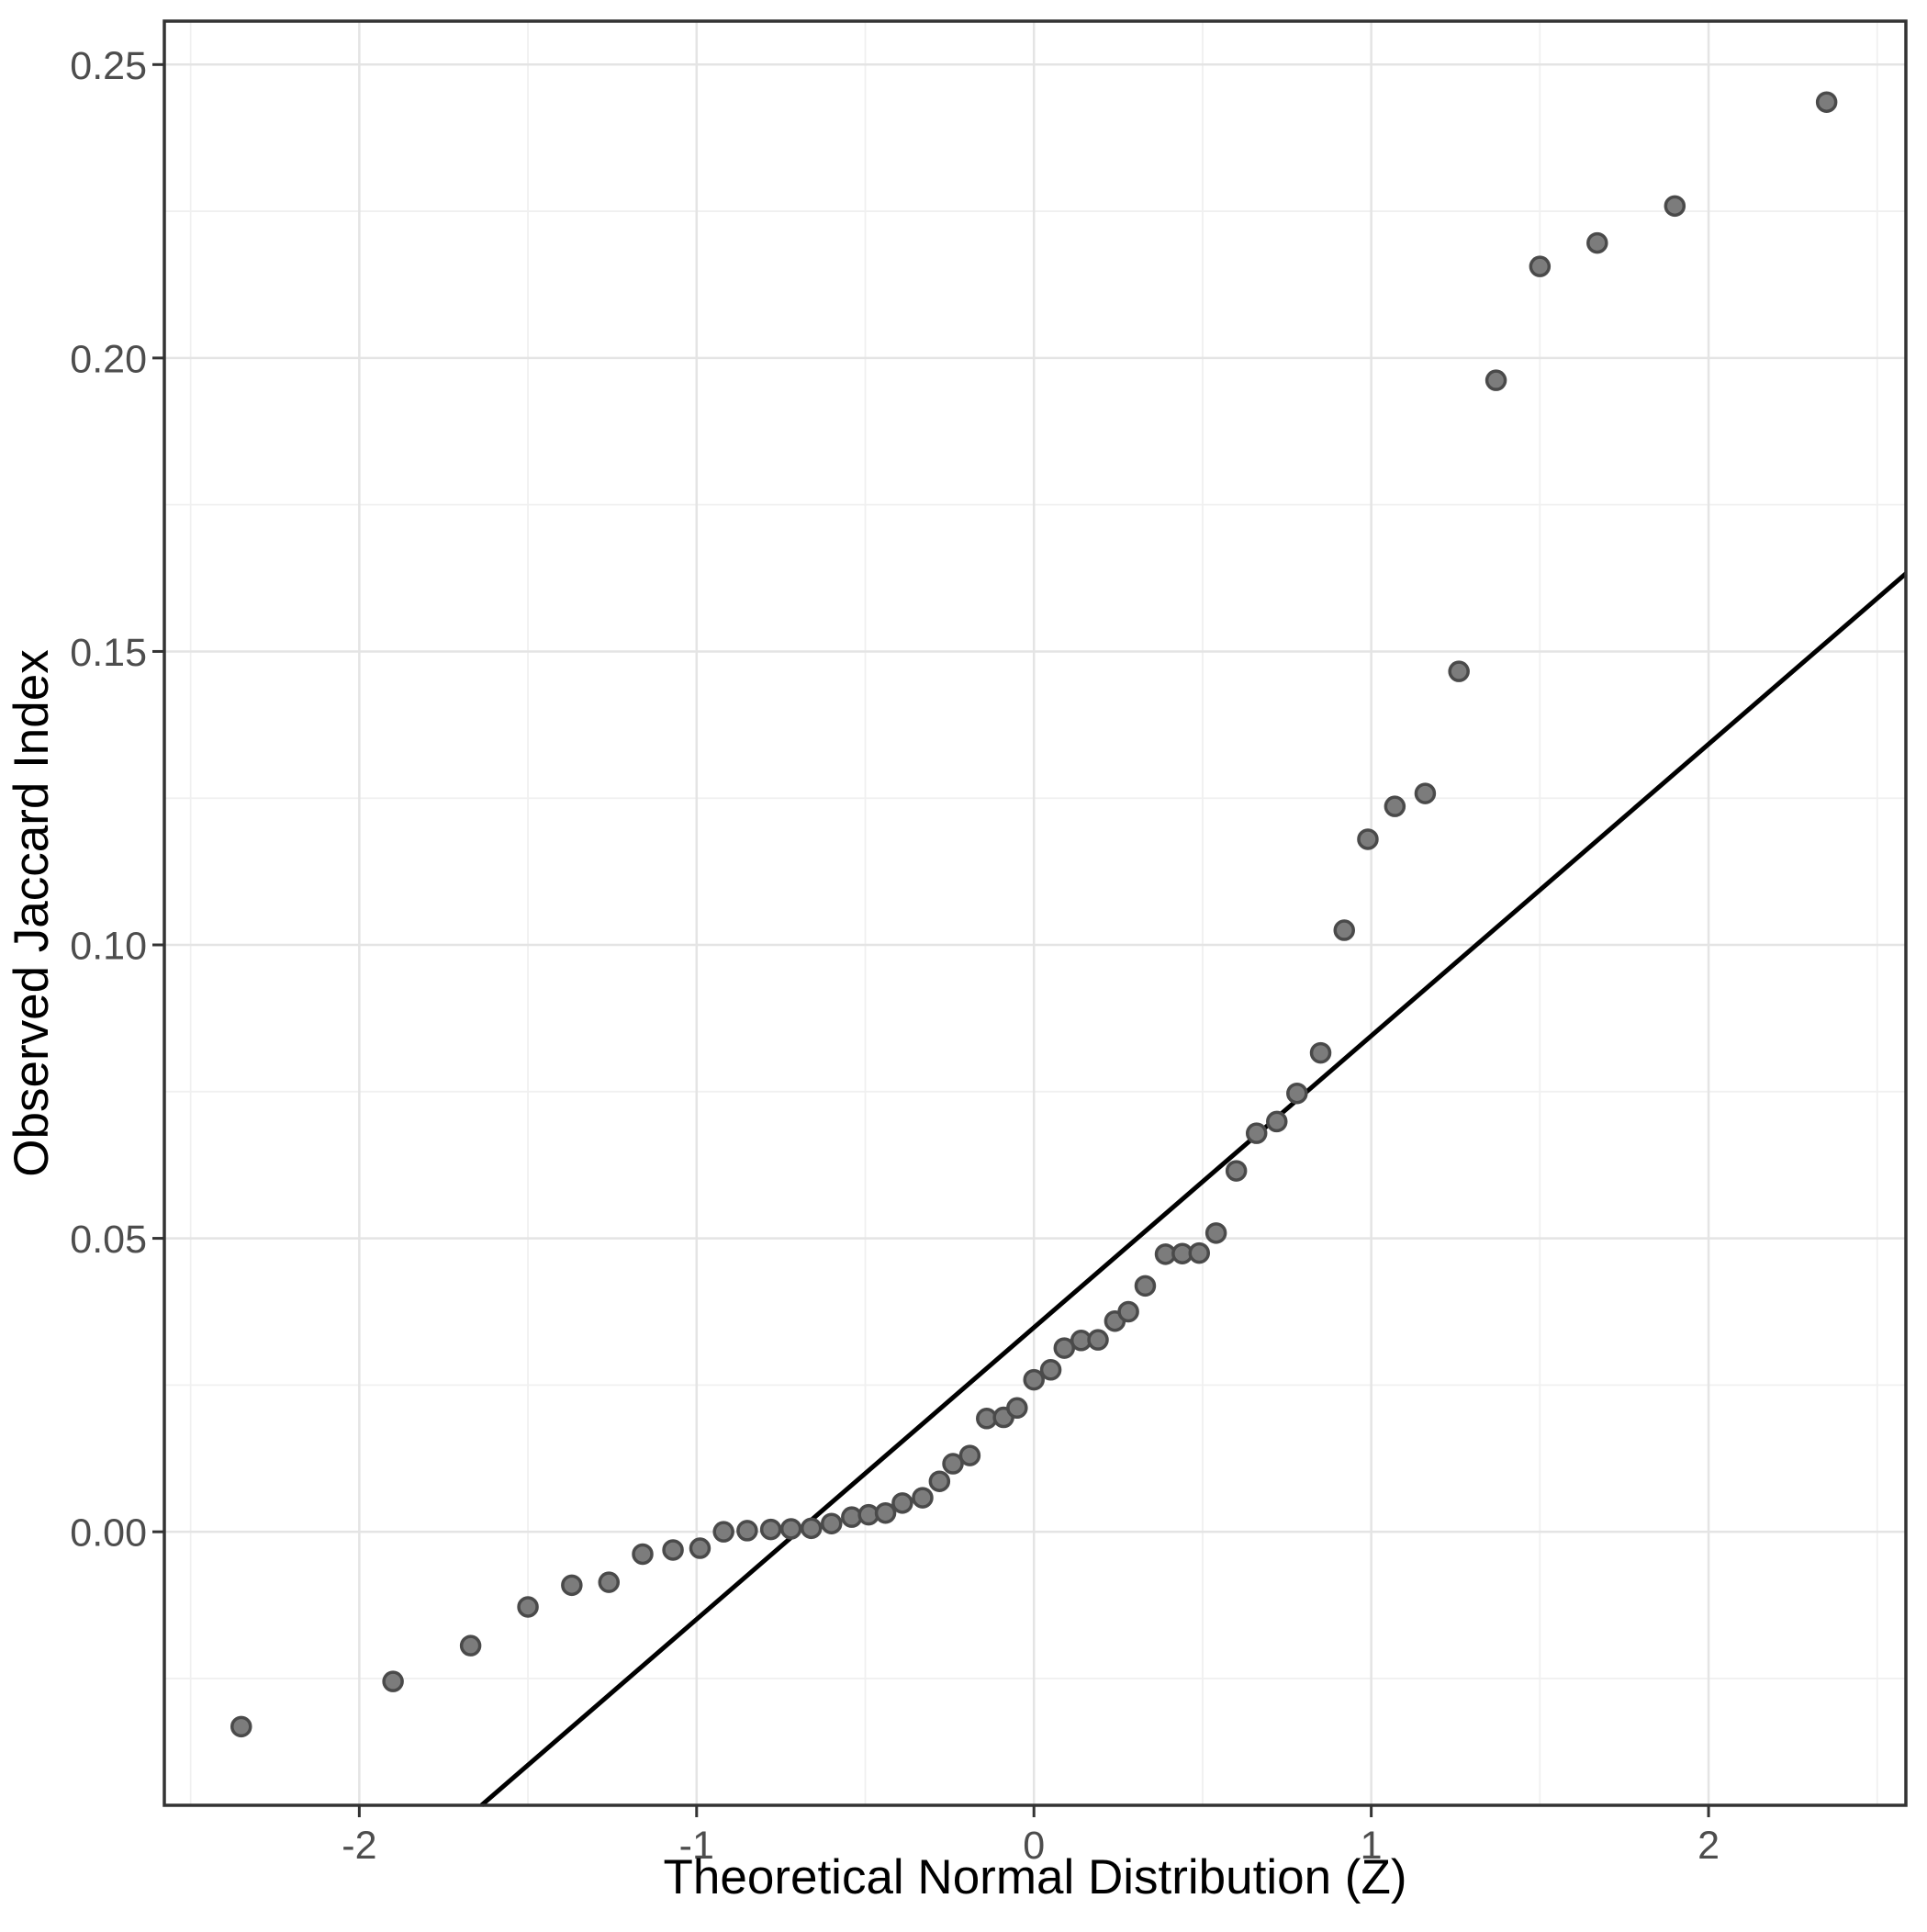  I want to click on y-tick-label: 0.25, so click(108, 66).